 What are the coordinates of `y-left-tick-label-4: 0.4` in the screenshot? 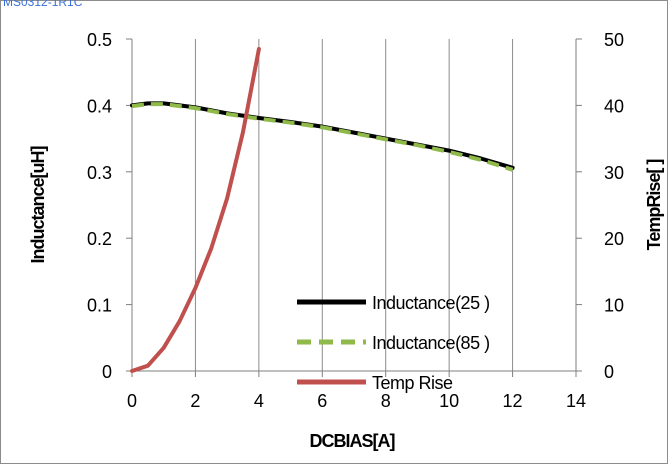 It's located at (99, 106).